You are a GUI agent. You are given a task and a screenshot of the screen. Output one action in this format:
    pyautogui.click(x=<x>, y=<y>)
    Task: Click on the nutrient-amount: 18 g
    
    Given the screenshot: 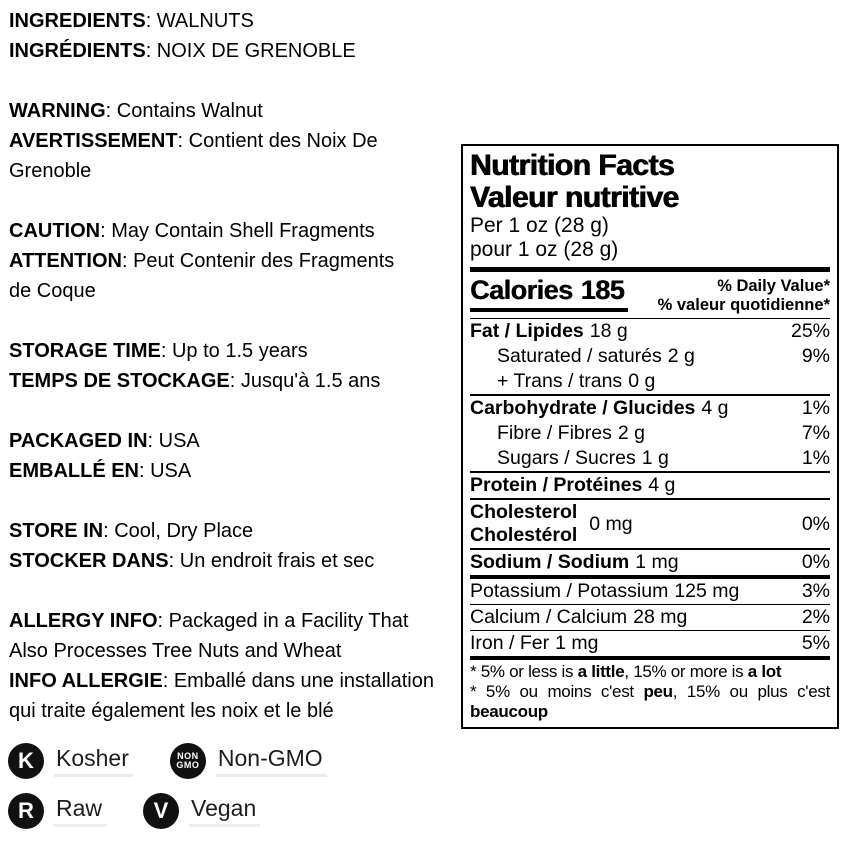 What is the action you would take?
    pyautogui.click(x=608, y=331)
    